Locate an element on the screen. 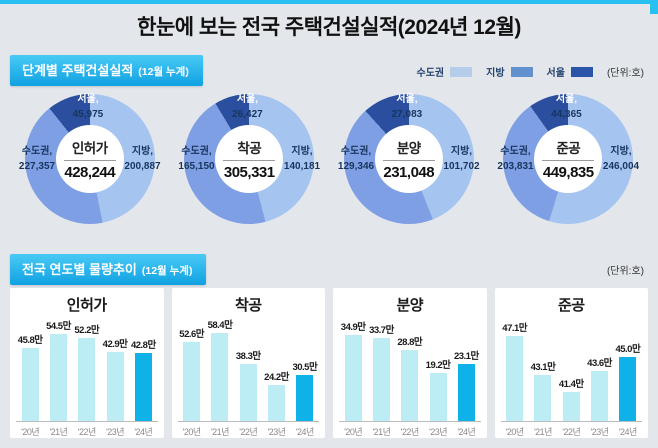 This screenshot has height=448, width=658. legend-label: 서울 is located at coordinates (555, 73).